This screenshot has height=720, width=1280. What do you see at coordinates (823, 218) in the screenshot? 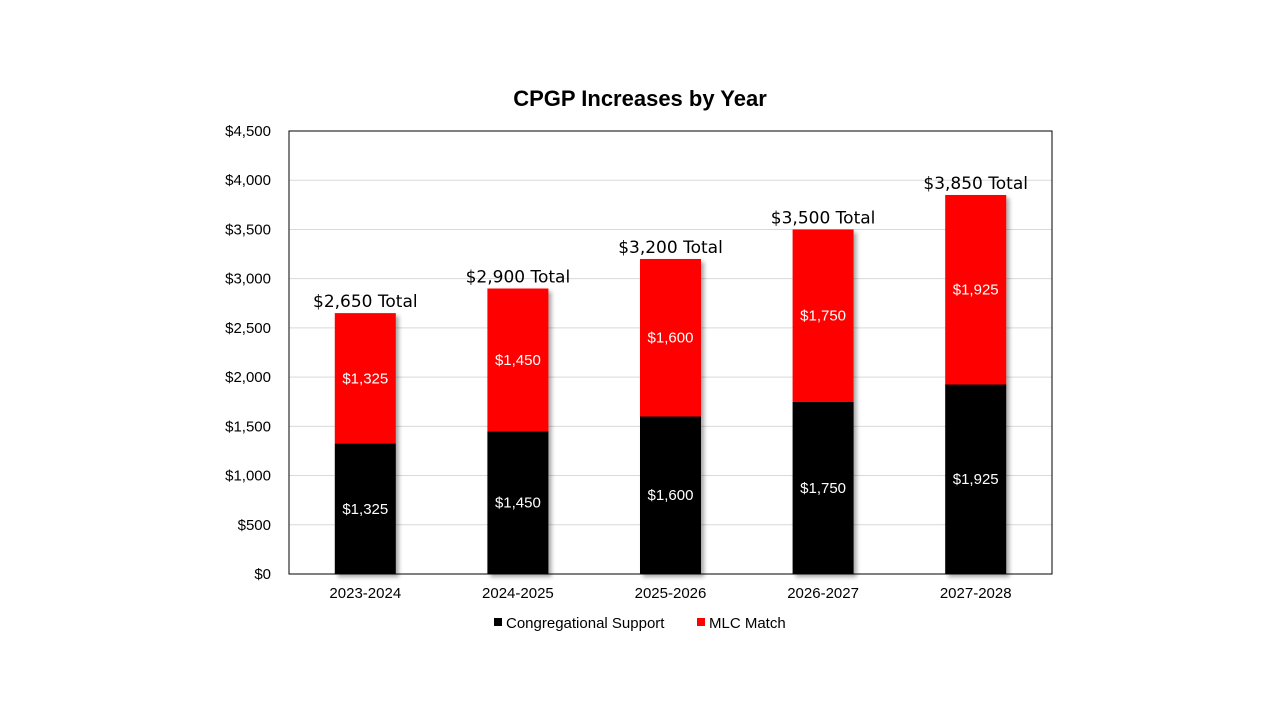
I see `total-label: $3,500 Total` at bounding box center [823, 218].